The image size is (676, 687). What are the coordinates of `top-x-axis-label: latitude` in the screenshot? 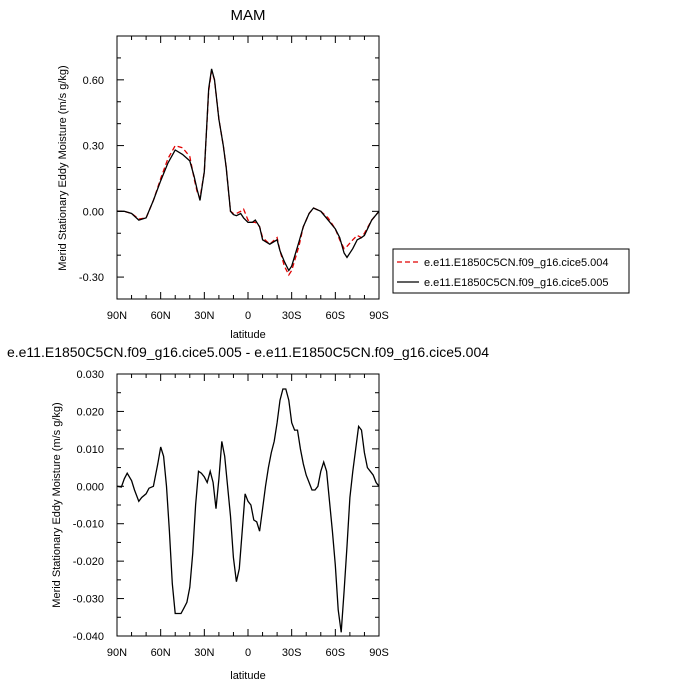 It's located at (247, 335).